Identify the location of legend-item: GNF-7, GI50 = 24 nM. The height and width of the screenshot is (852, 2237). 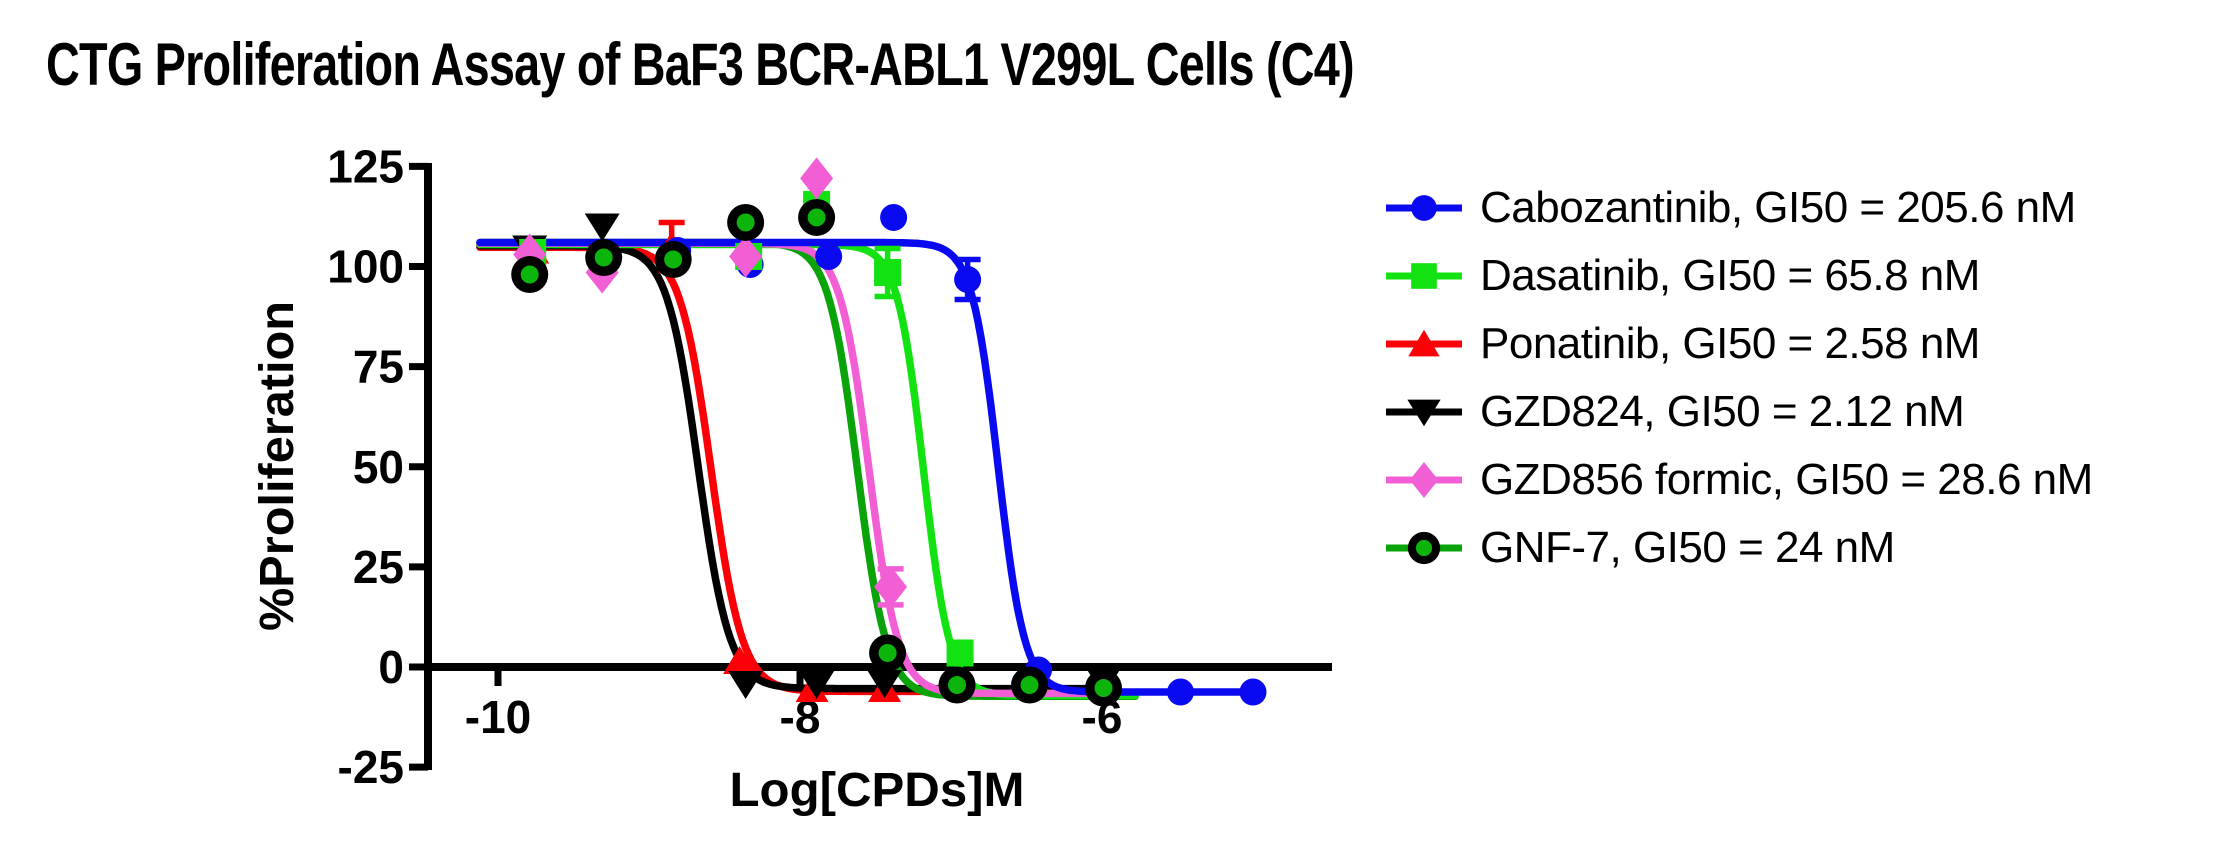
(1738, 547).